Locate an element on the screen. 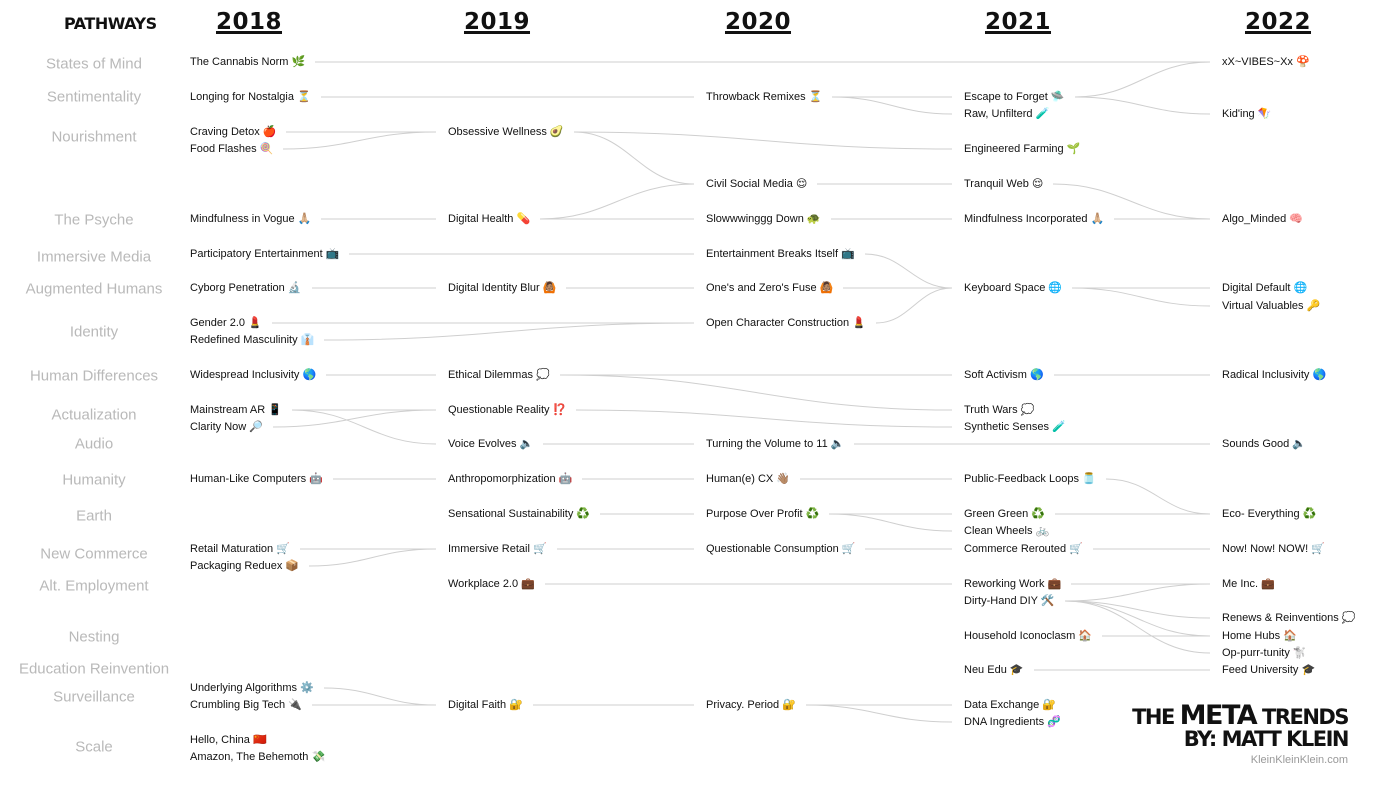  pathway-label: Human Differences is located at coordinates (94, 376).